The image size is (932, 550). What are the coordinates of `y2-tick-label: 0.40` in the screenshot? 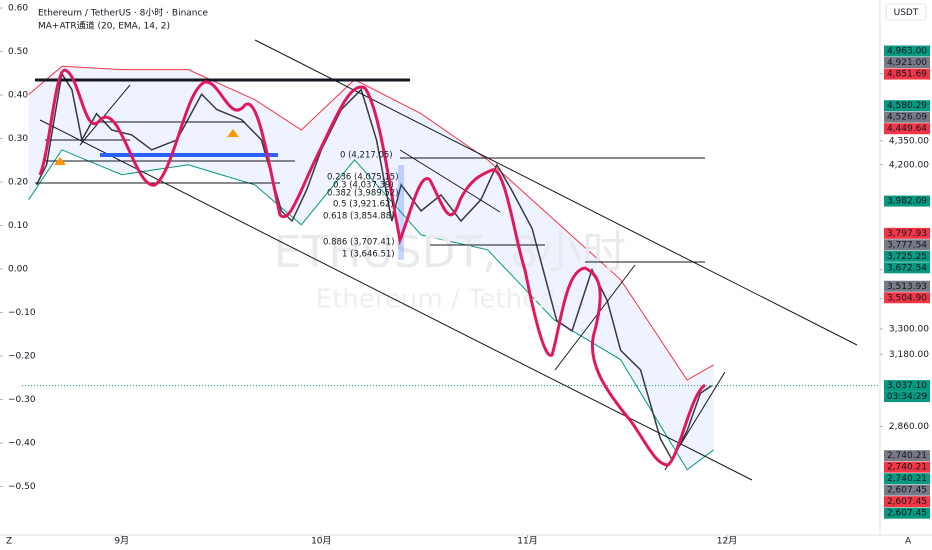 It's located at (18, 96).